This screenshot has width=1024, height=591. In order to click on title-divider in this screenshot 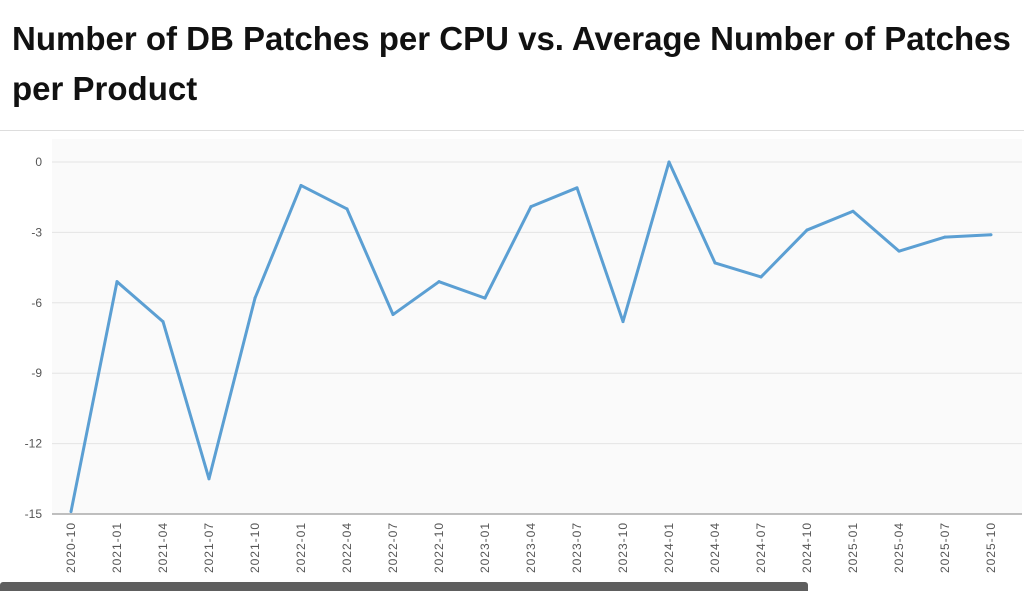, I will do `click(512, 130)`.